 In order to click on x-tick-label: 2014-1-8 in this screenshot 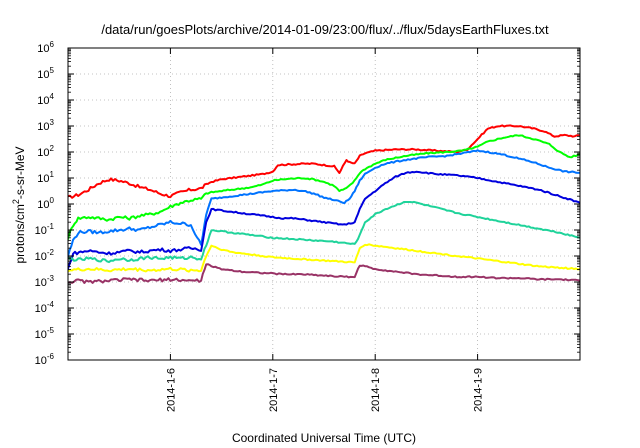, I will do `click(376, 390)`.